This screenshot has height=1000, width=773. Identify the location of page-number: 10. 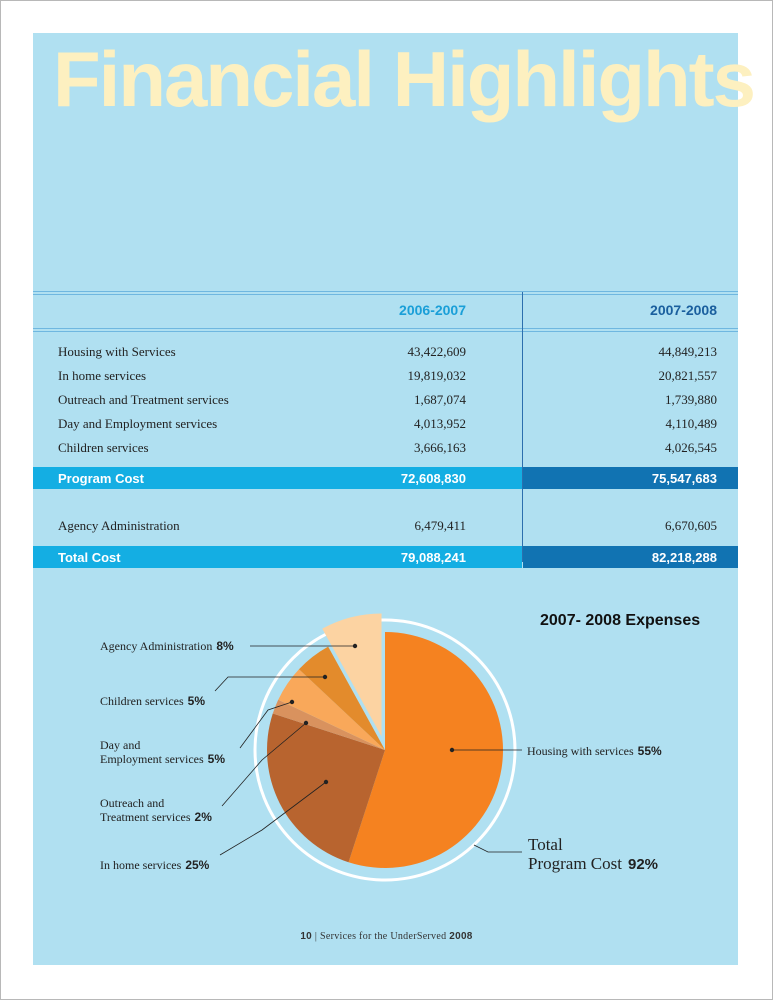
(306, 936).